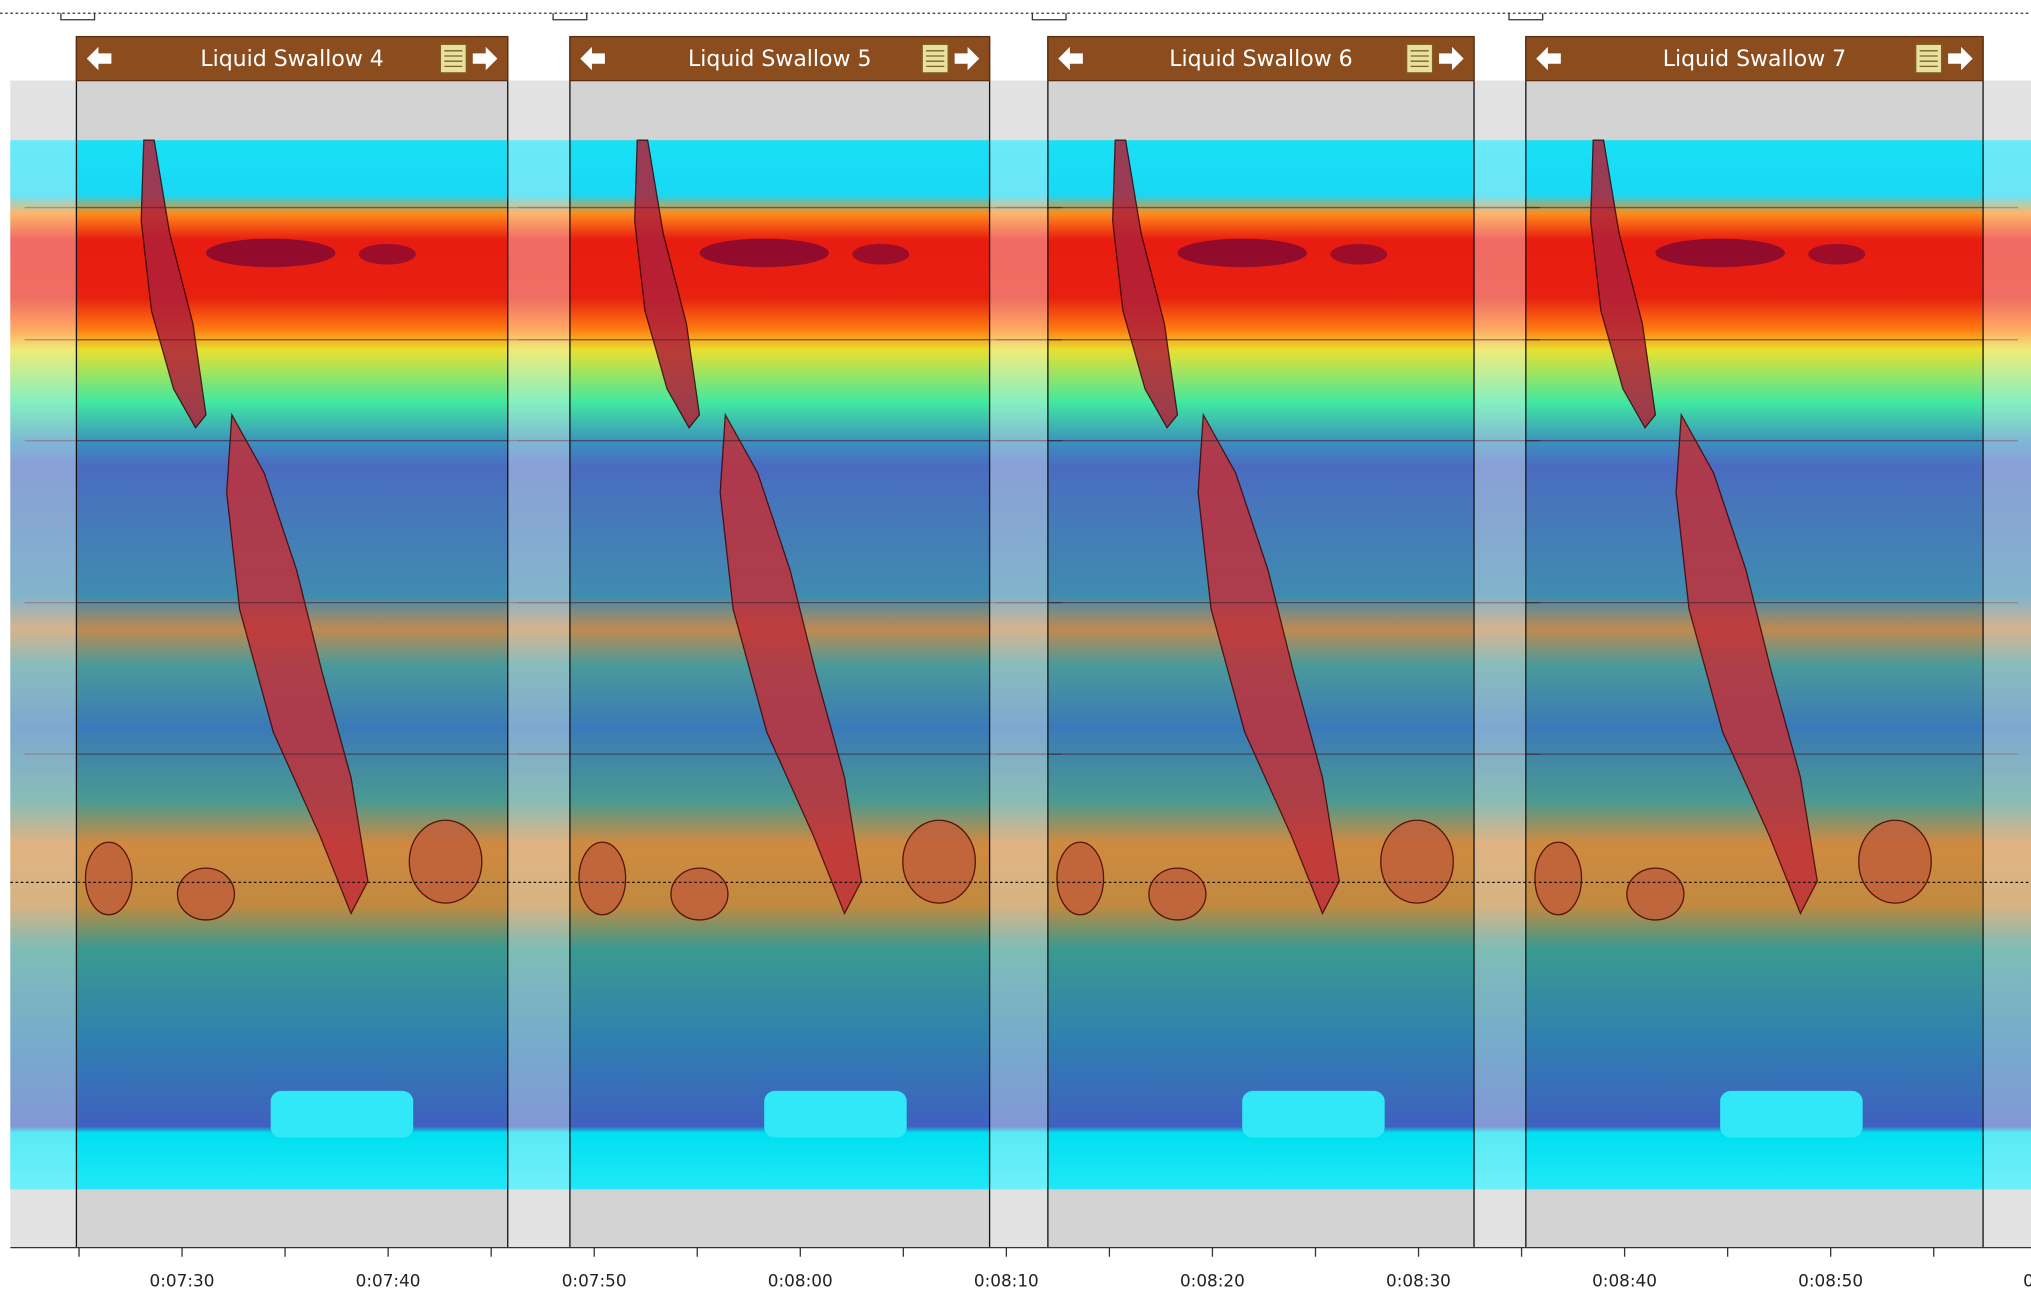 The width and height of the screenshot is (2031, 1292). I want to click on panel-title: Liquid Swallow 5, so click(779, 59).